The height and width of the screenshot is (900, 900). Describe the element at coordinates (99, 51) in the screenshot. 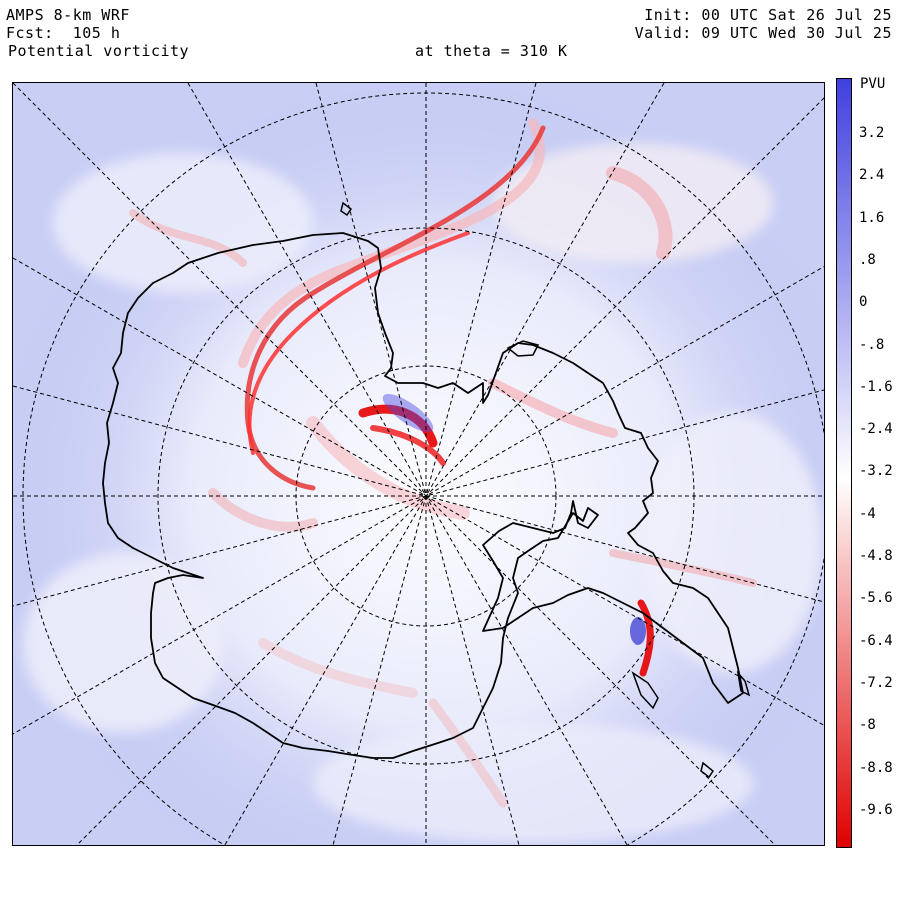

I see `field-name: Potential vorticity` at that location.